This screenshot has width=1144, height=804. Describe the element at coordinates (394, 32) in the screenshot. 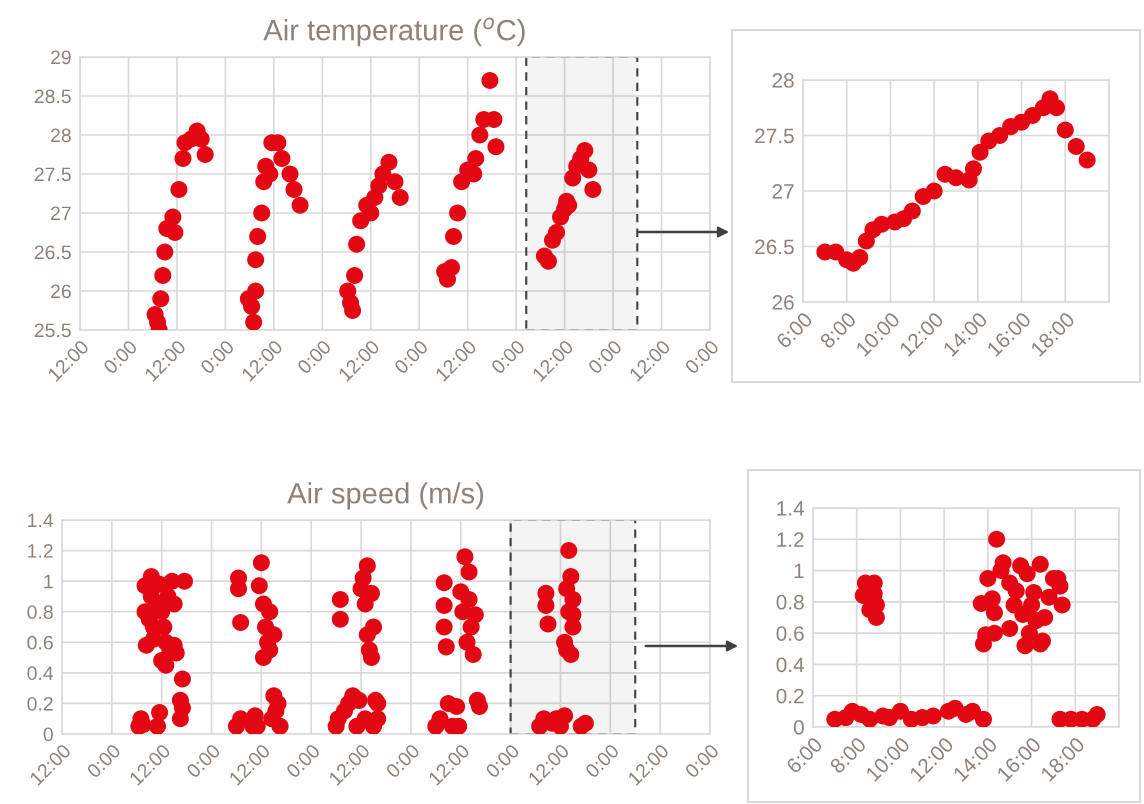

I see `chart-title: Air temperature ($^{o}$C)` at that location.